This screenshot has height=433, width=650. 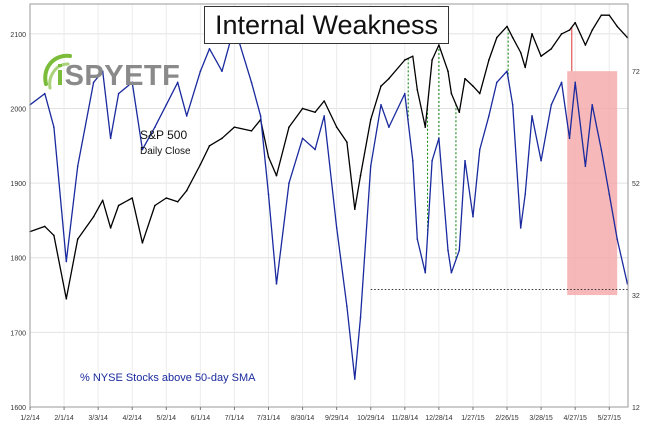 I want to click on x-axis-tick-label: 7/31/14, so click(x=268, y=418).